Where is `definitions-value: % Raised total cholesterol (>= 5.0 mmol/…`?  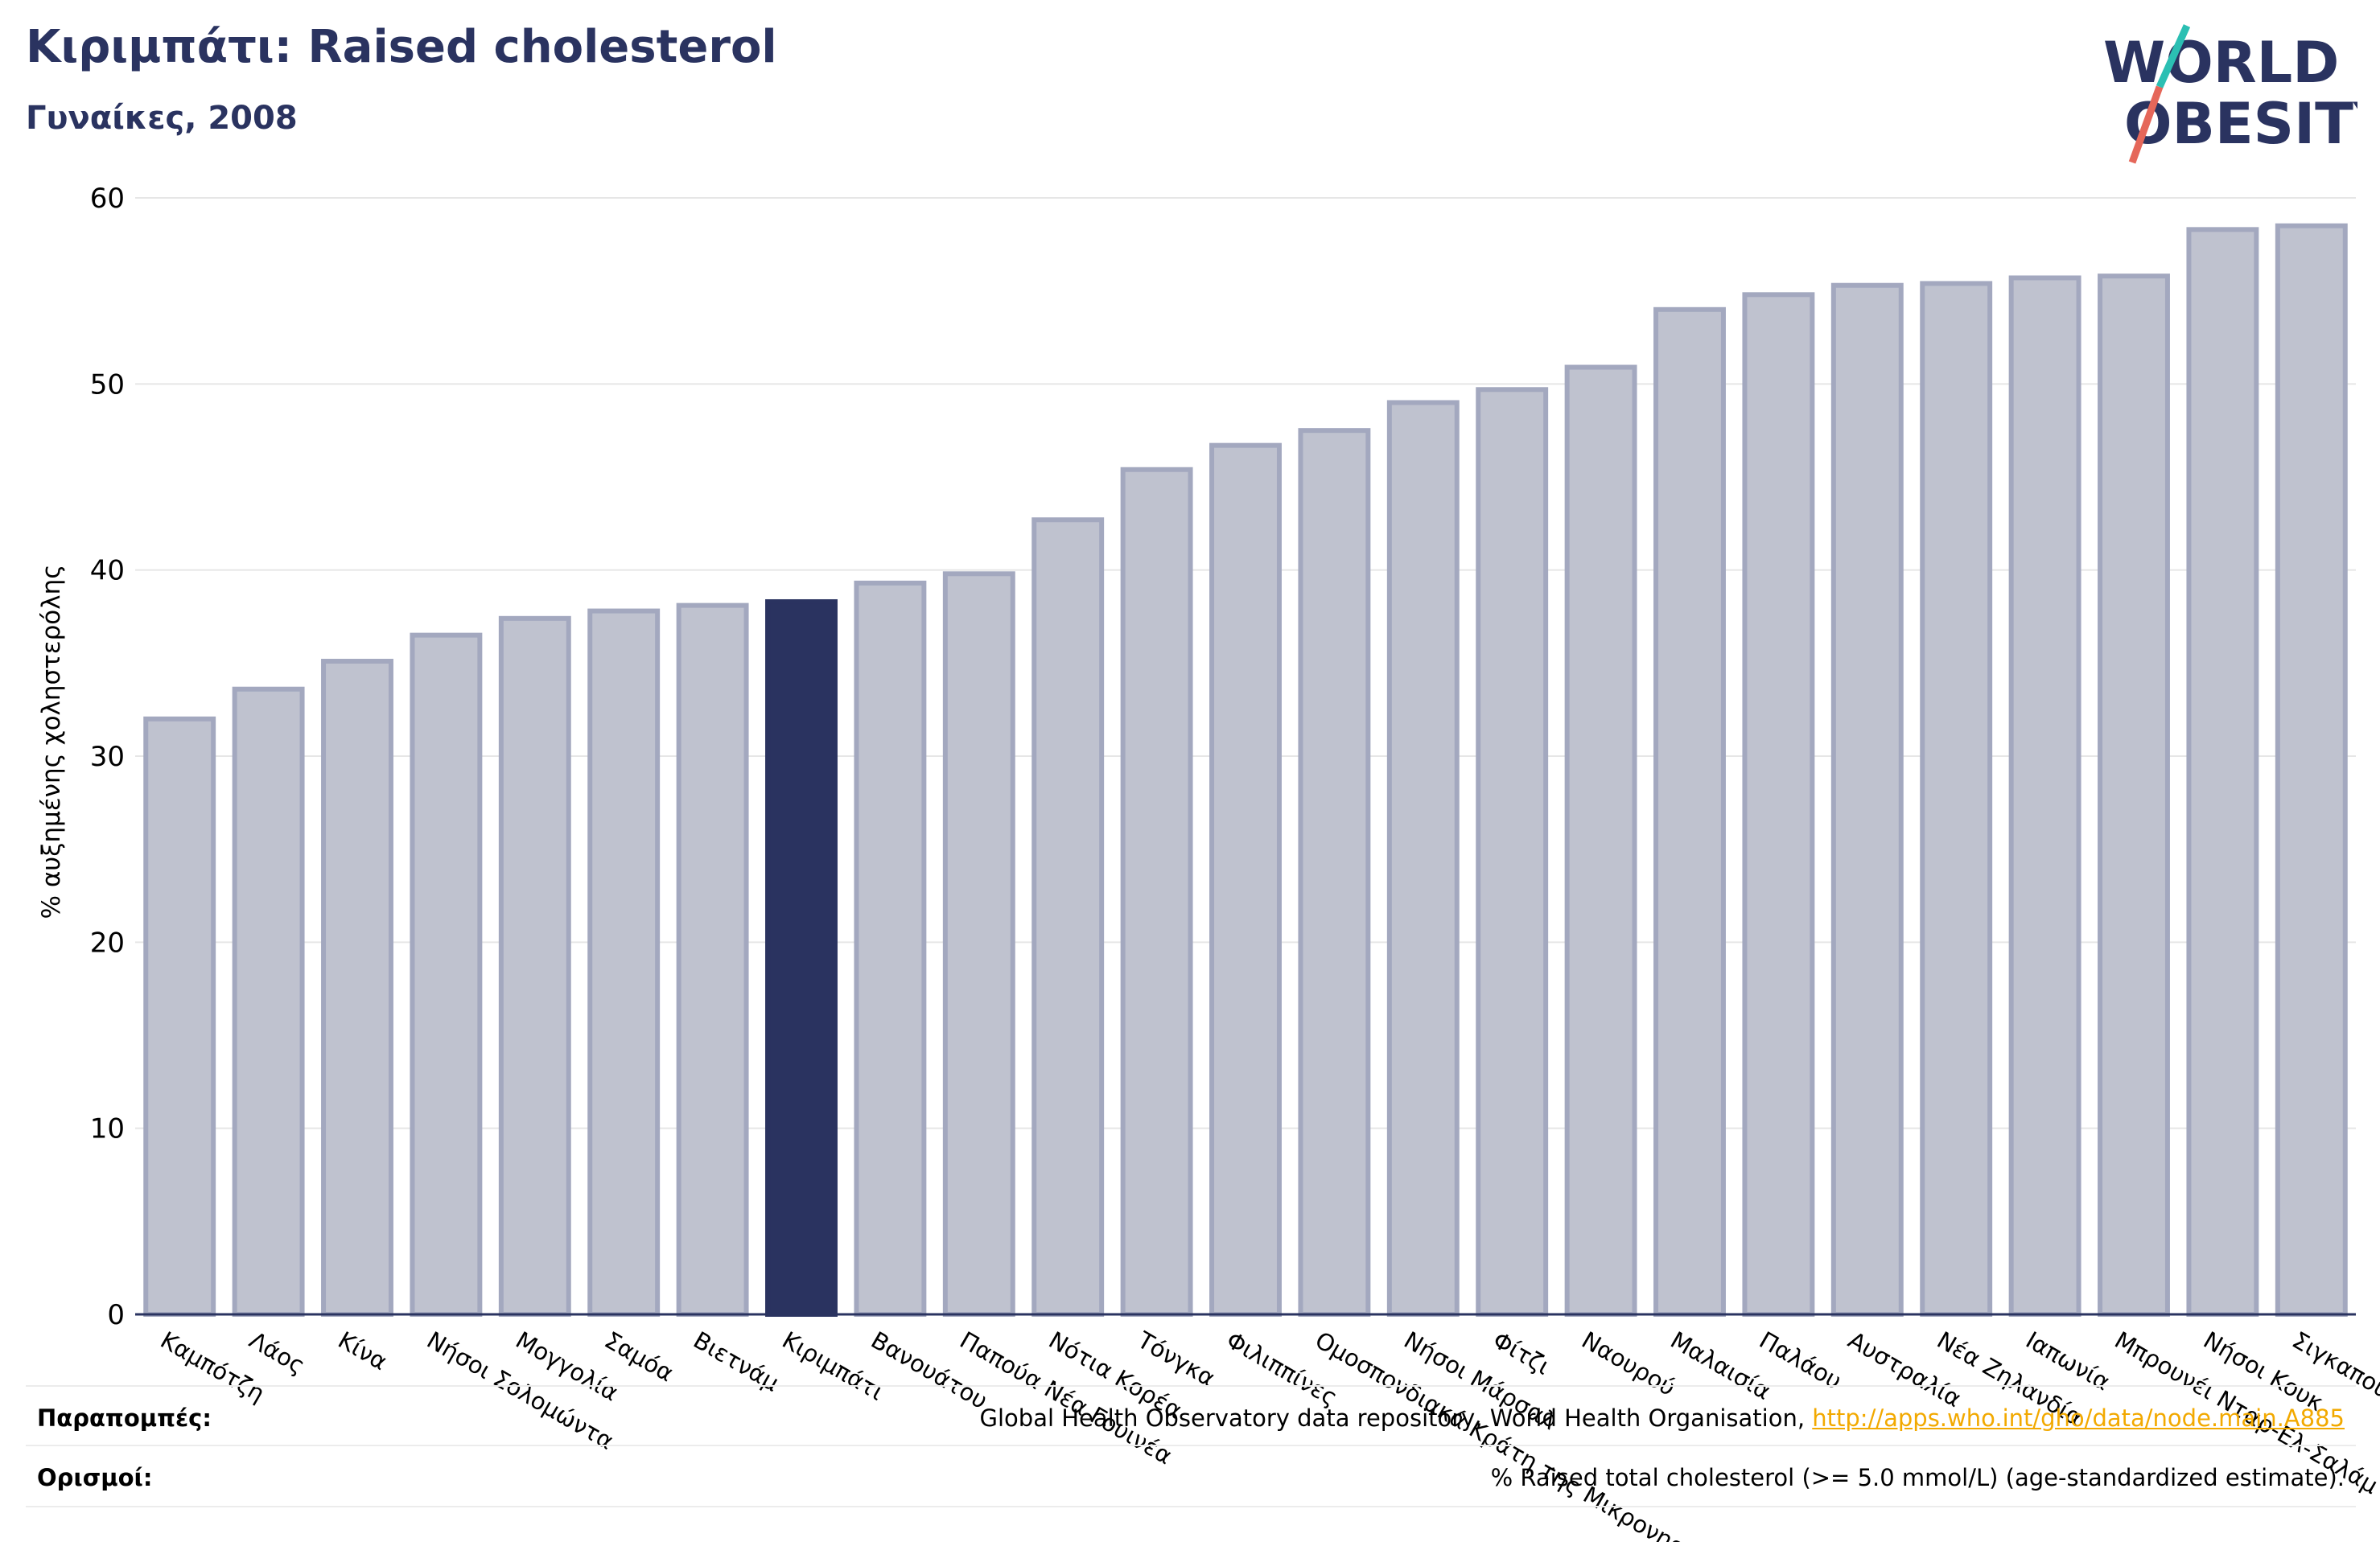
definitions-value: % Raised total cholesterol (>= 5.0 mmol/… is located at coordinates (1918, 1477).